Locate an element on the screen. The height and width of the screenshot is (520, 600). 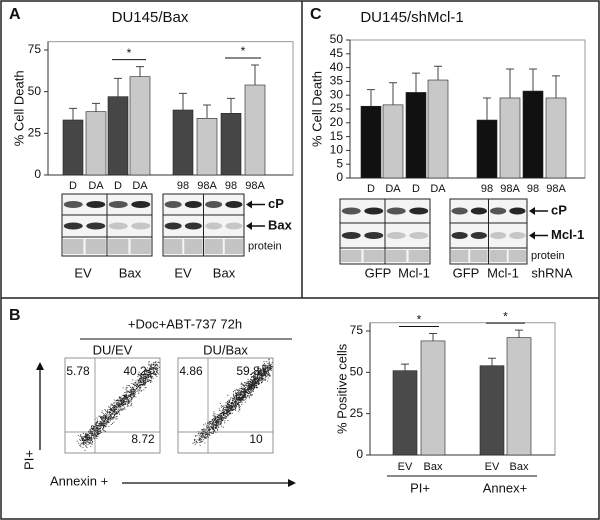
y-axis-label: % Cell Death is located at coordinates (18, 108).